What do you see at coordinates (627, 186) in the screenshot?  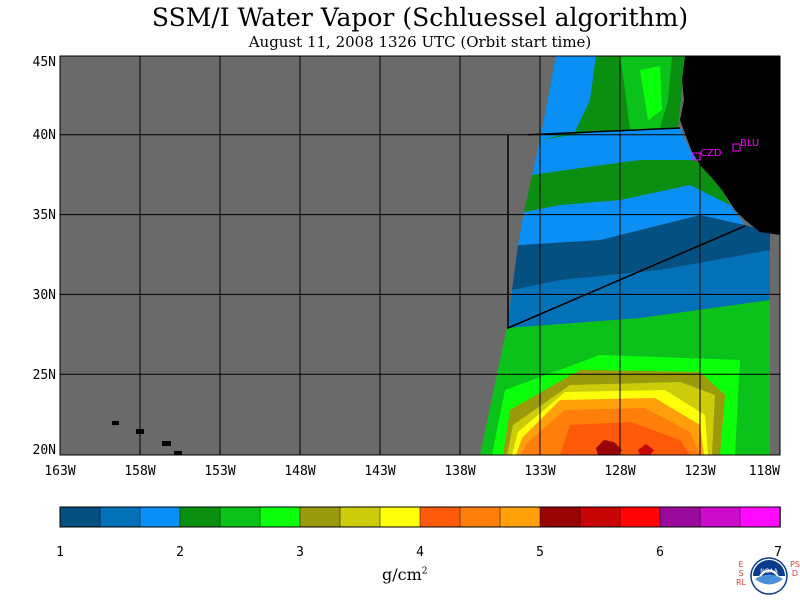 I see `swath-band-green-north` at bounding box center [627, 186].